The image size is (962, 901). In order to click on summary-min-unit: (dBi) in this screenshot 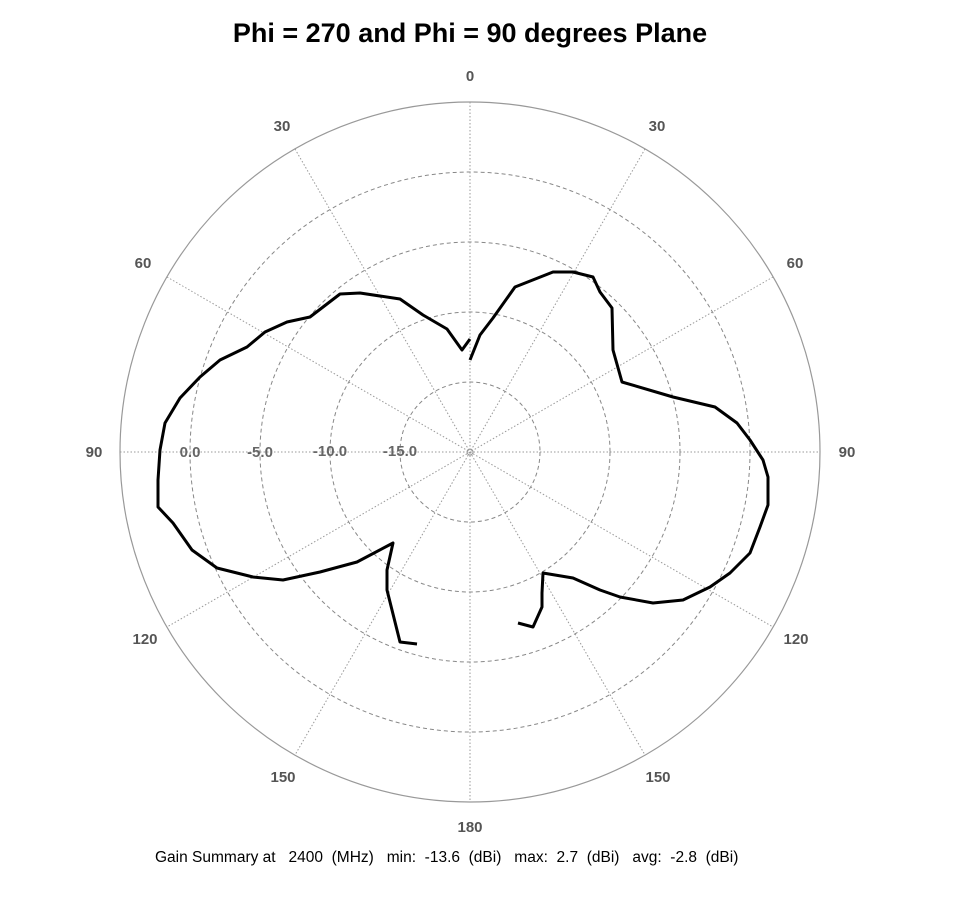, I will do `click(485, 857)`.